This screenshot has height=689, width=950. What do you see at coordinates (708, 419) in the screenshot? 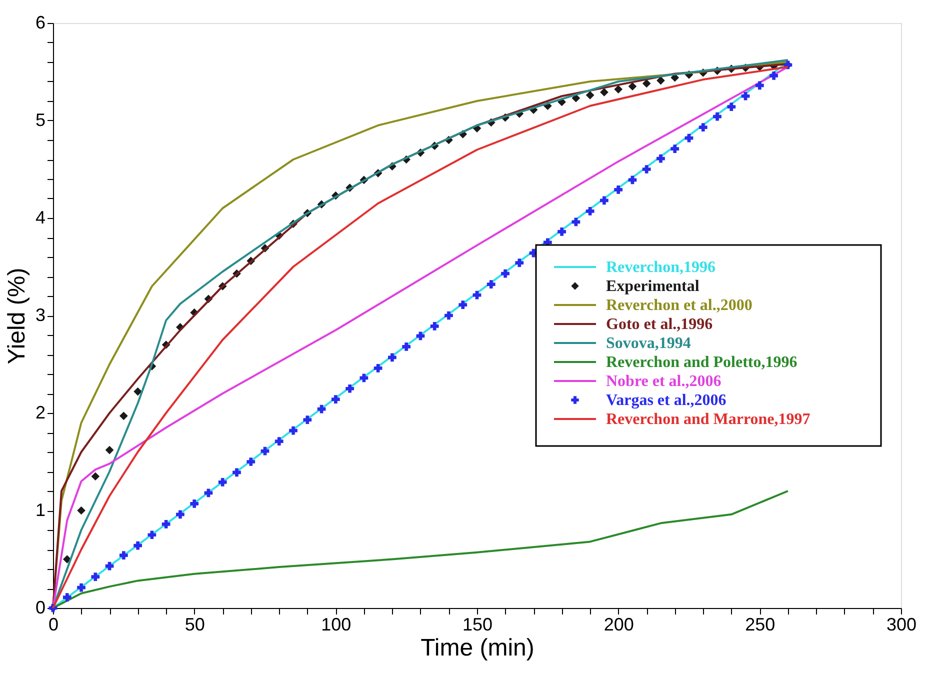
I see `legend-label: Reverchon and Marrone,1997` at bounding box center [708, 419].